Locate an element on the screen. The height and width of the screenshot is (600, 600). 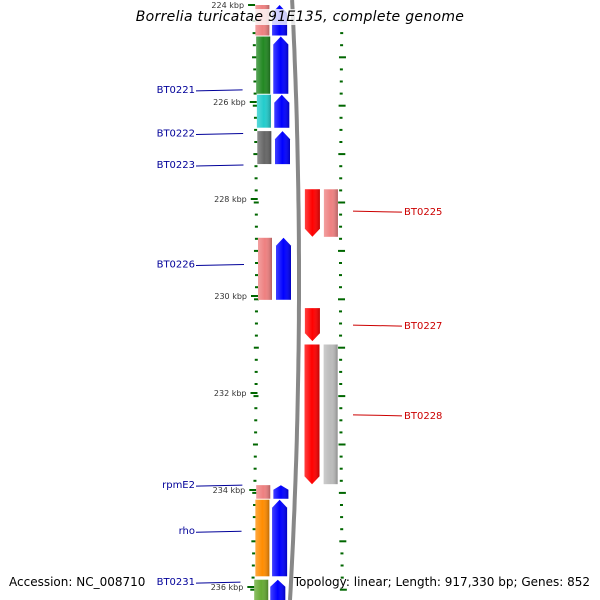
backbone-layer is located at coordinates (294, 300).